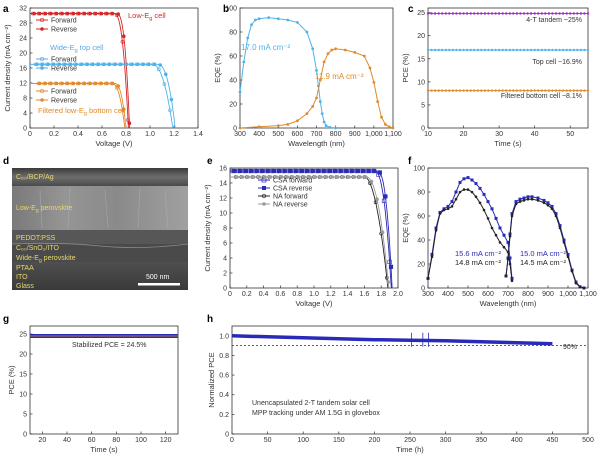 This screenshot has width=600, height=467. Describe the element at coordinates (6, 319) in the screenshot. I see `panel-label-g: g` at that location.